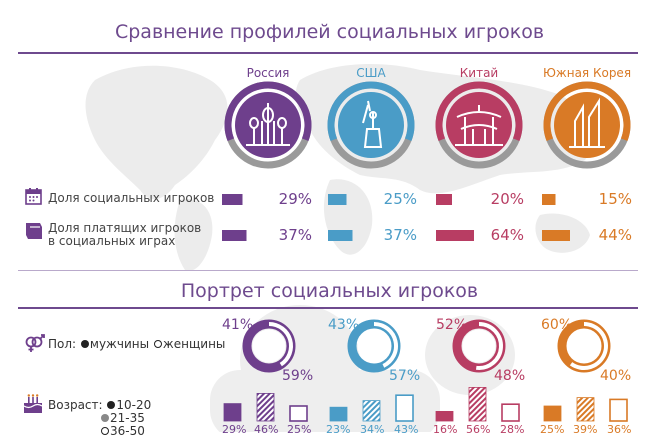 Image resolution: width=659 pixels, height=438 pixels. What do you see at coordinates (552, 413) in the screenshot?
I see `age-bar-1-korea` at bounding box center [552, 413].